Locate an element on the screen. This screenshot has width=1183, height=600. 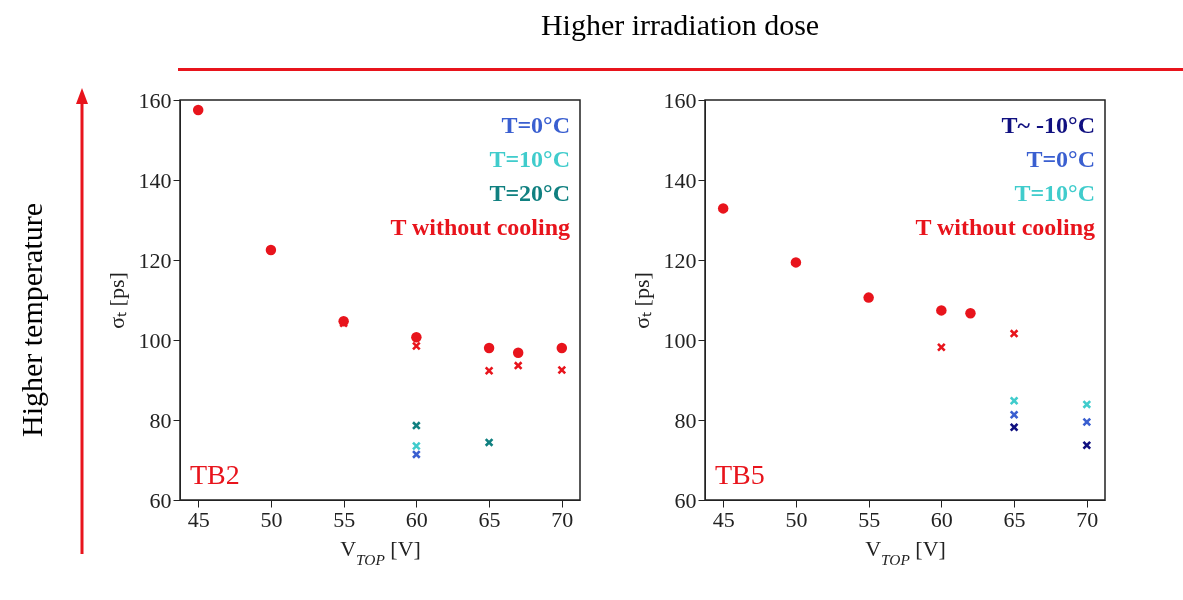
text: T~ -10°C is located at coordinates (1048, 125).